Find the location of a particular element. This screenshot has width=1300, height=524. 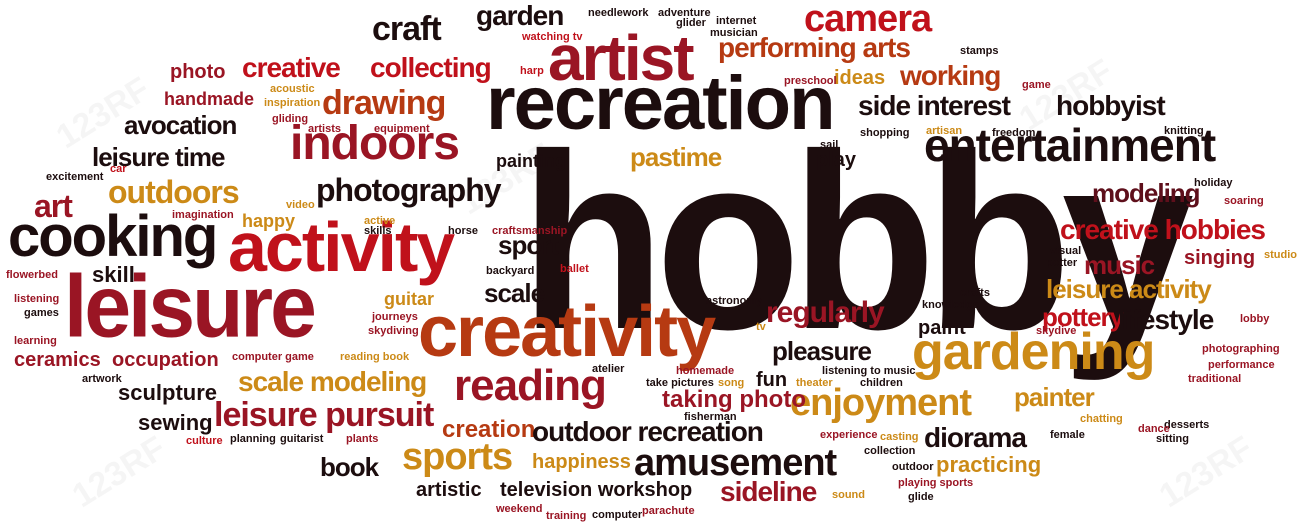

cloud-word: book is located at coordinates (349, 467).